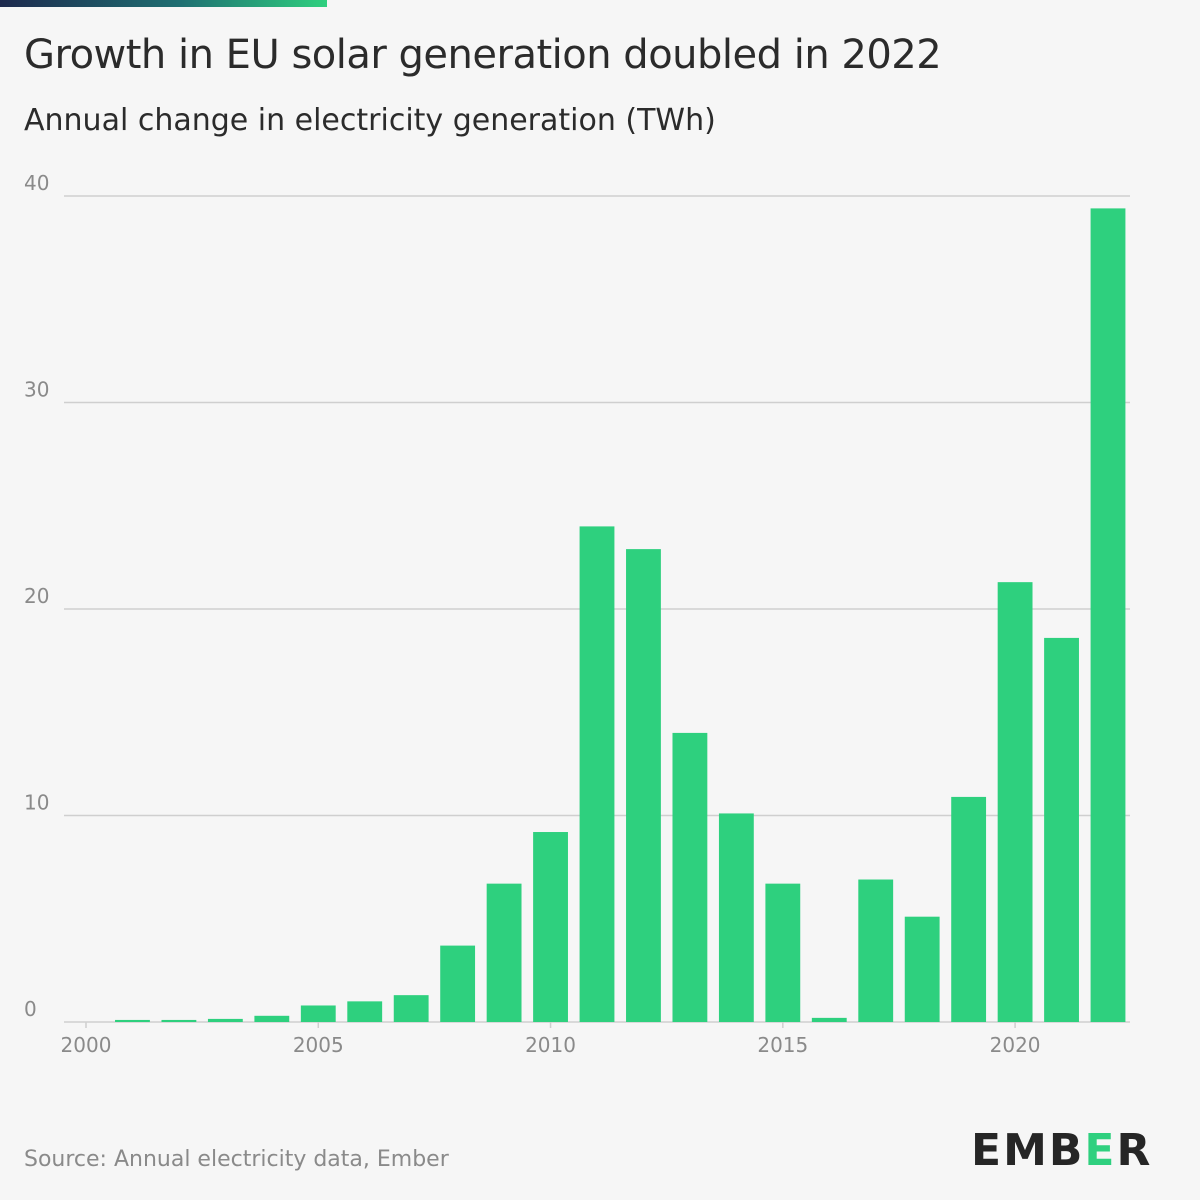  What do you see at coordinates (318, 1013) in the screenshot?
I see `bar-2005` at bounding box center [318, 1013].